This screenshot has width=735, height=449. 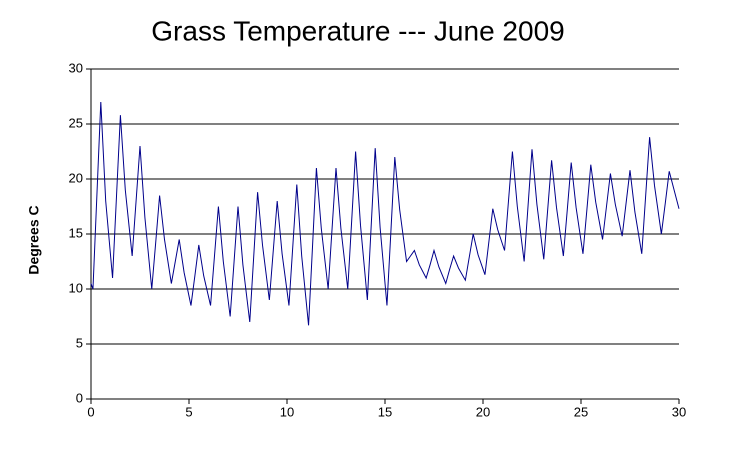 I want to click on y-axis-label: Degrees C, so click(x=34, y=239).